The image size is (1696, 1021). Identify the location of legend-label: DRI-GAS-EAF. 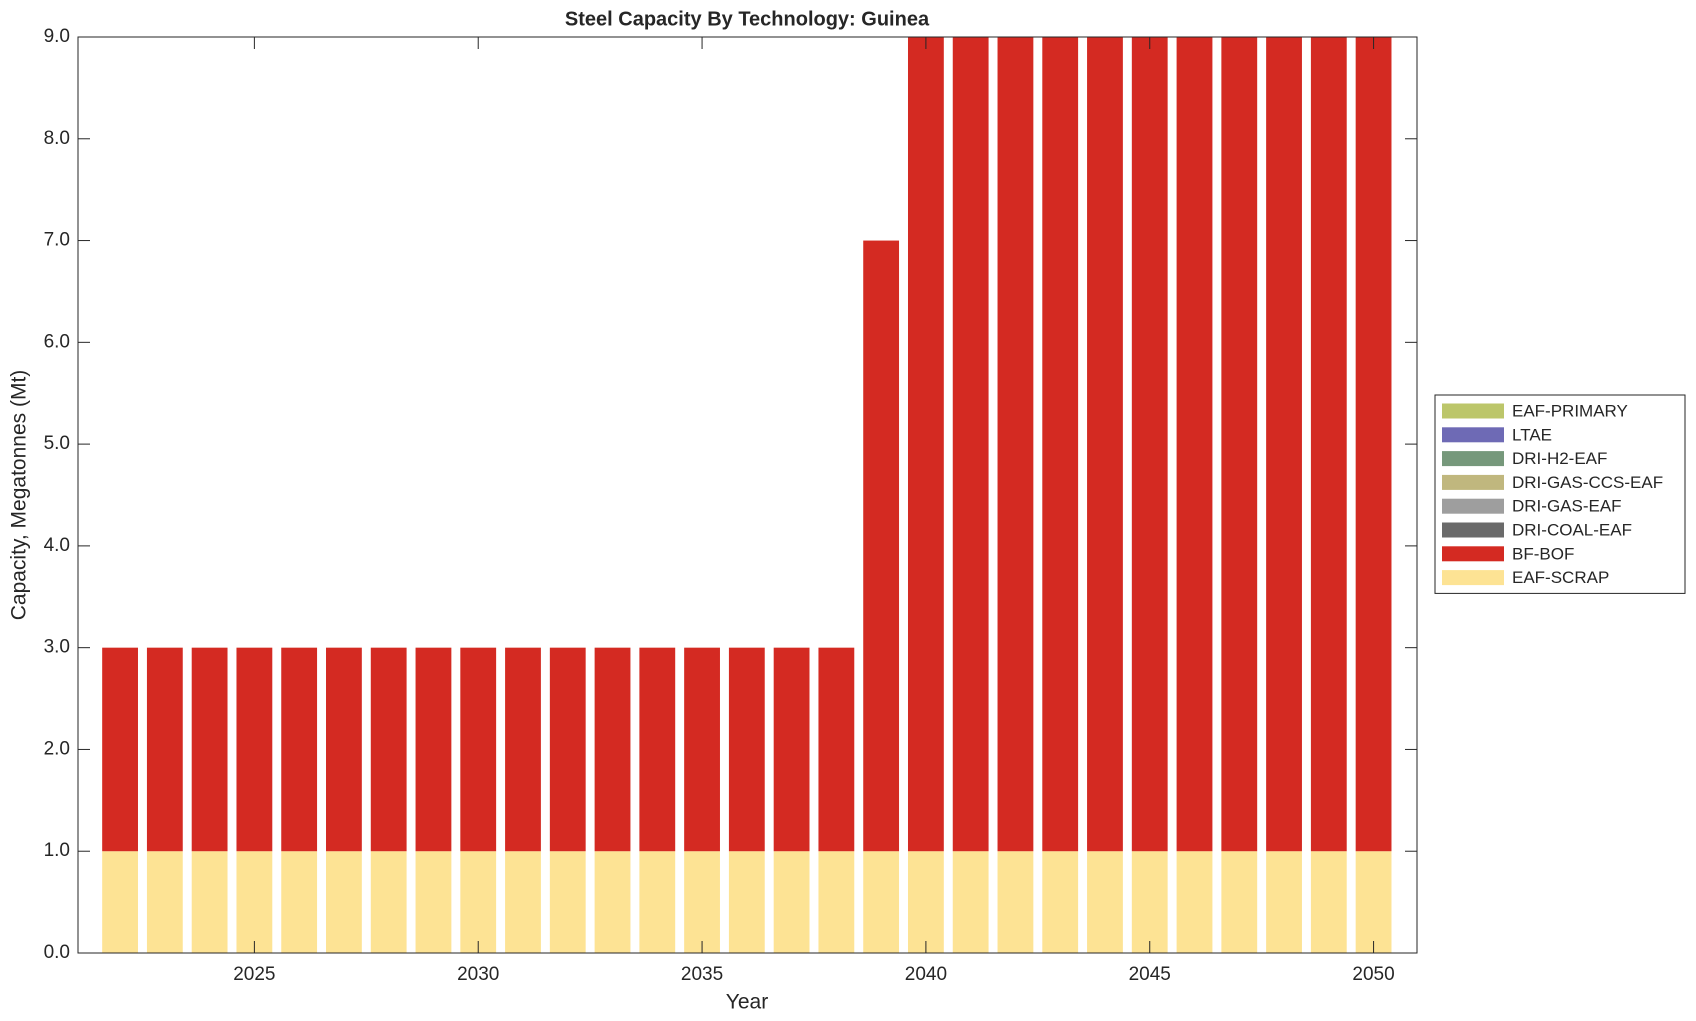
(1567, 506).